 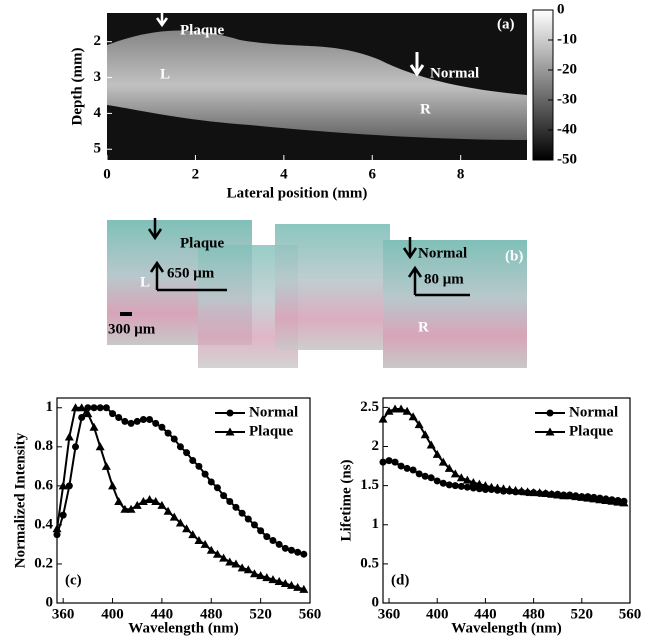 I want to click on colorbar-tick-label: -10, so click(x=567, y=39).